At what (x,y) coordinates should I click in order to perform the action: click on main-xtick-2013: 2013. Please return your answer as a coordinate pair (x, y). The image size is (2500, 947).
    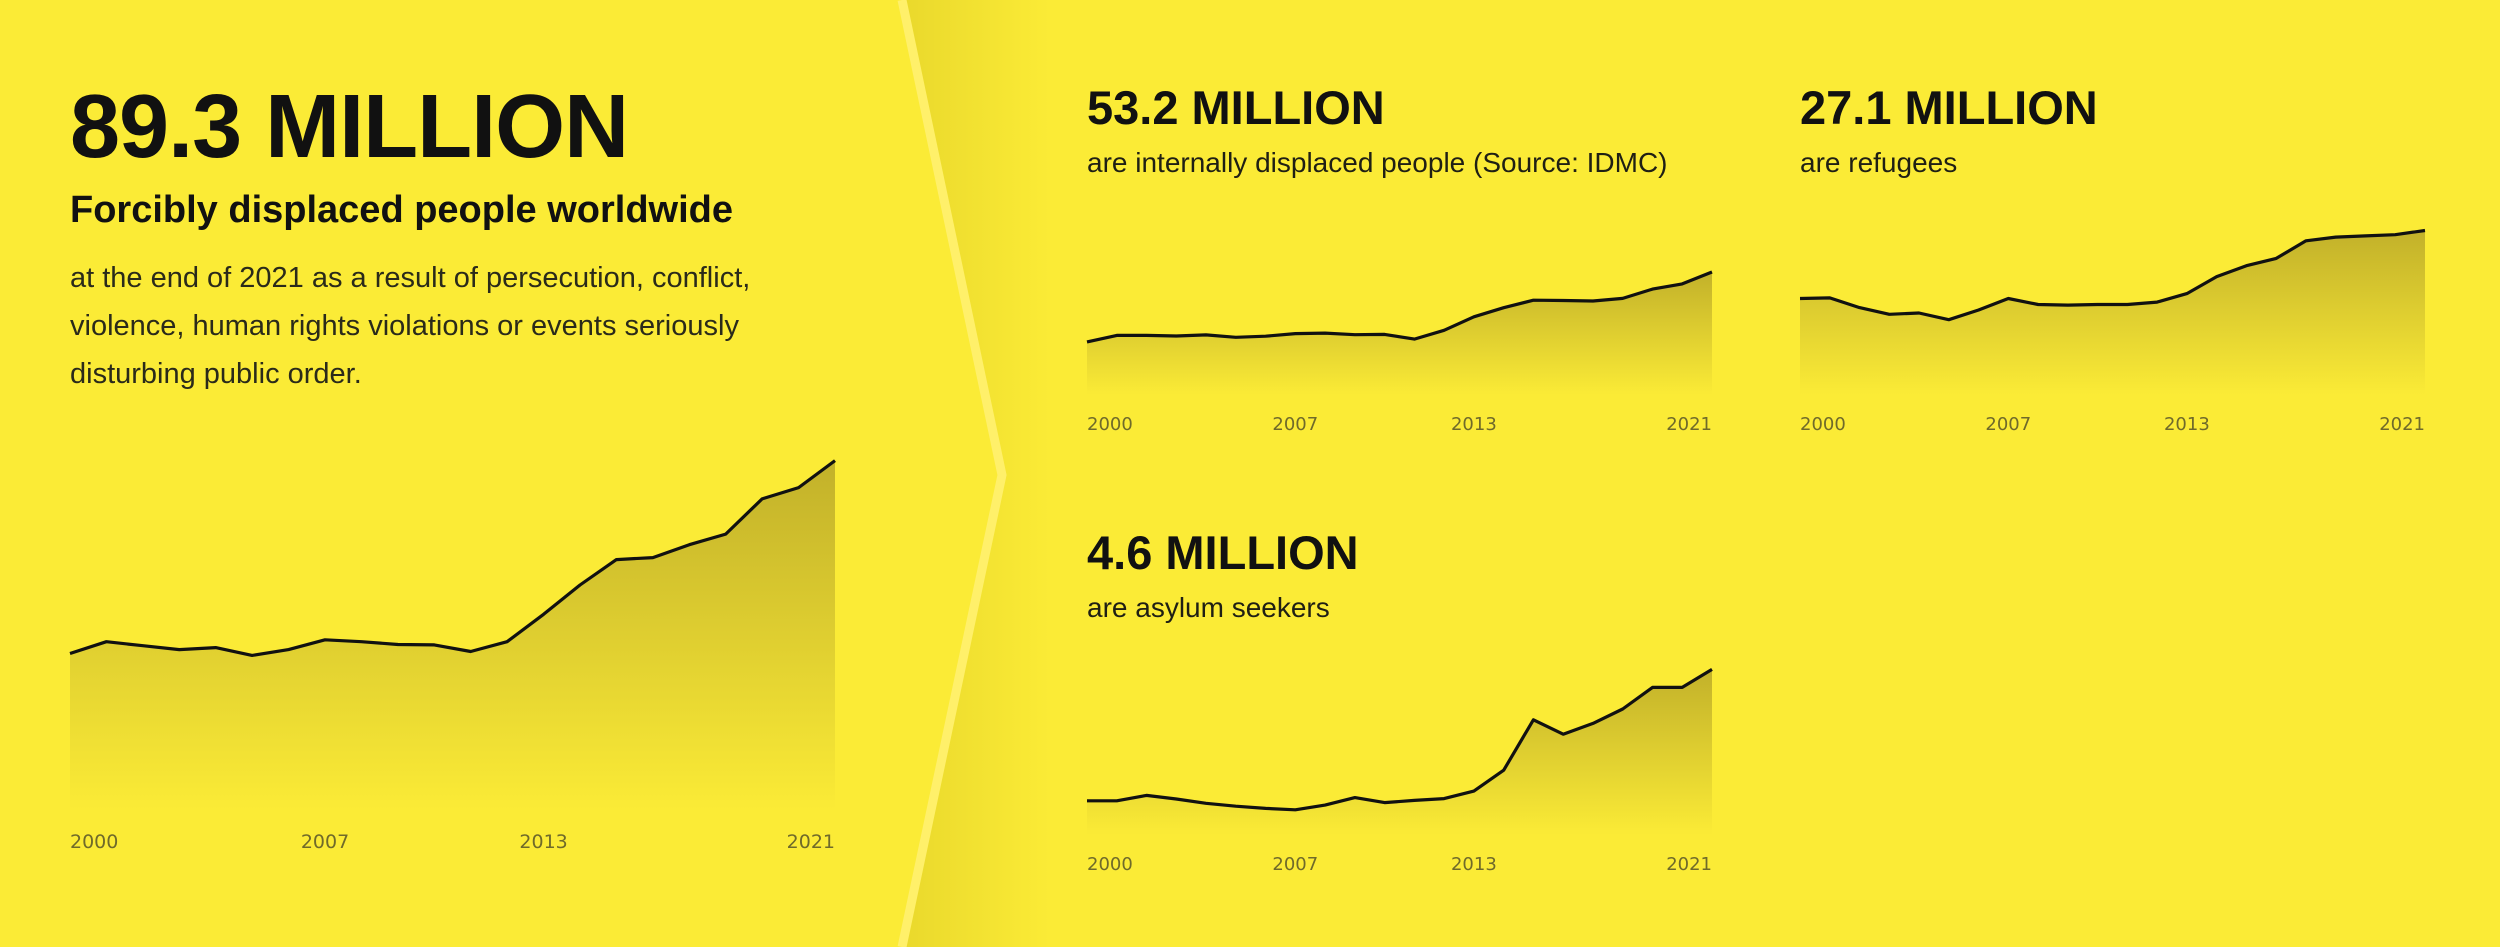
    Looking at the image, I should click on (543, 842).